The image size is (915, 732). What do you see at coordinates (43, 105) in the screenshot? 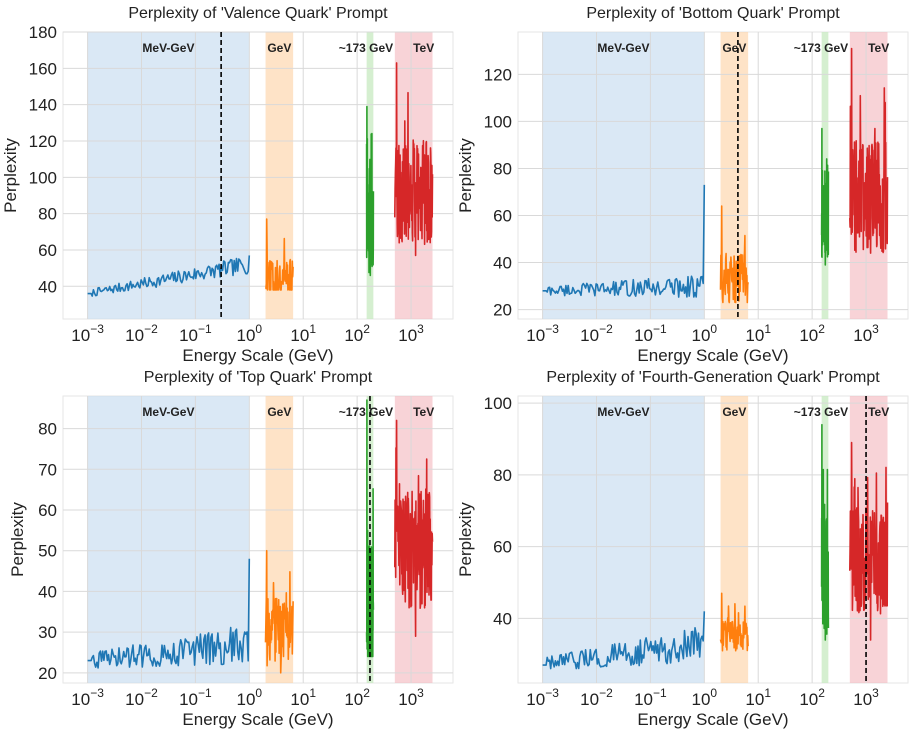
I see `y-tick-label: 140` at bounding box center [43, 105].